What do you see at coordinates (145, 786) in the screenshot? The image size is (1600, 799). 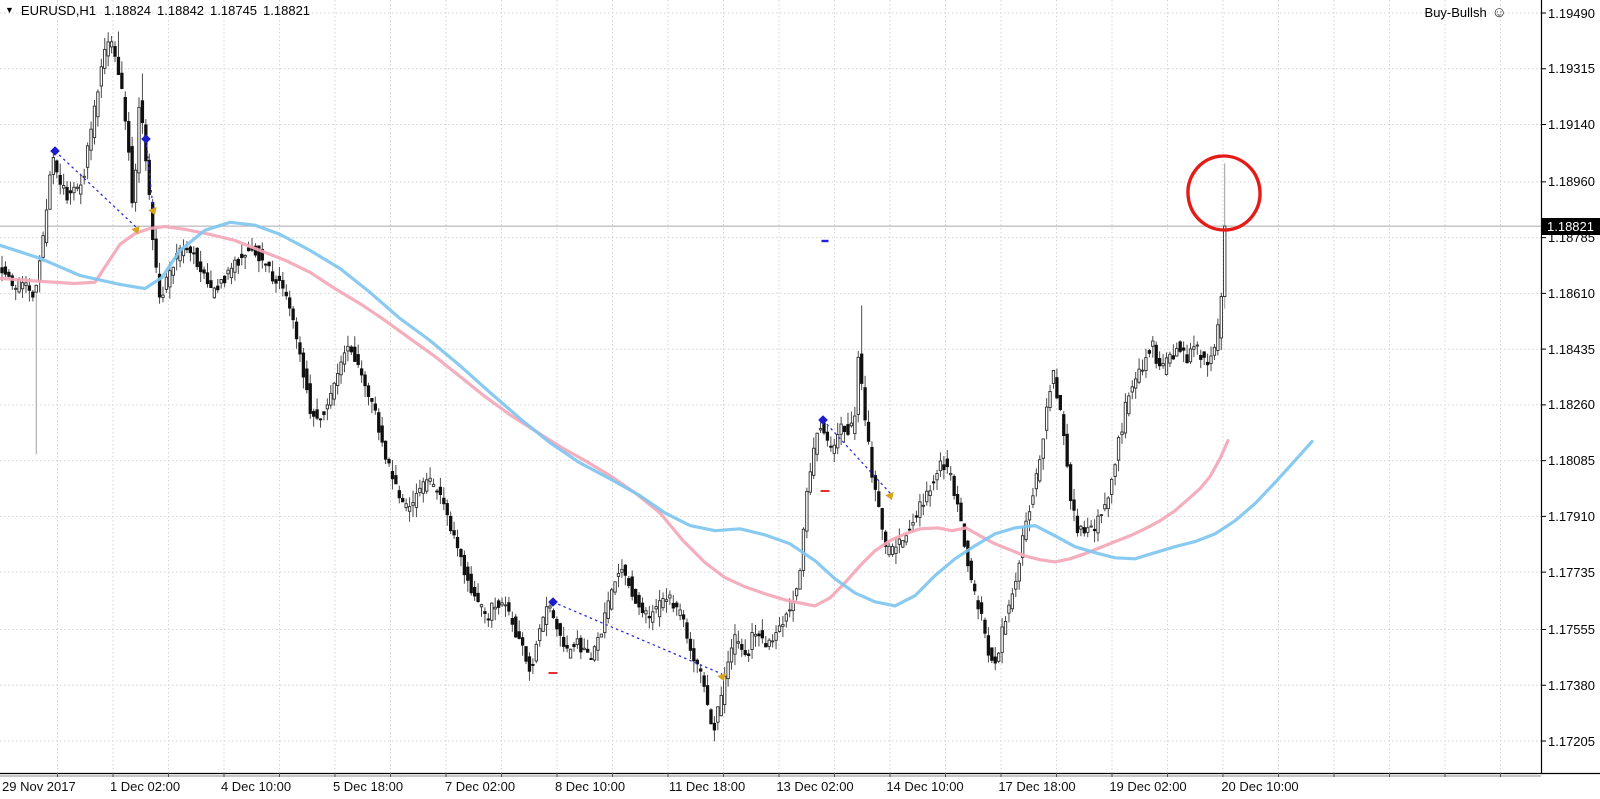 I see `time-axis-label: 1 Dec 02:00` at bounding box center [145, 786].